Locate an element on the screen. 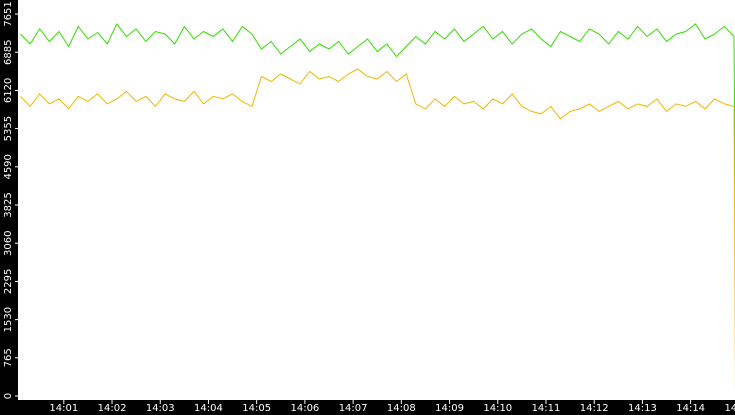  x-tick-label: 14:13 is located at coordinates (642, 408).